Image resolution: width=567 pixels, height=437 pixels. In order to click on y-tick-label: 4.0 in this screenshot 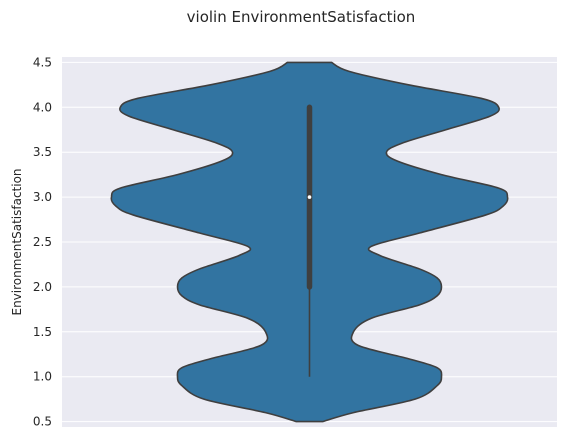, I will do `click(42, 107)`.